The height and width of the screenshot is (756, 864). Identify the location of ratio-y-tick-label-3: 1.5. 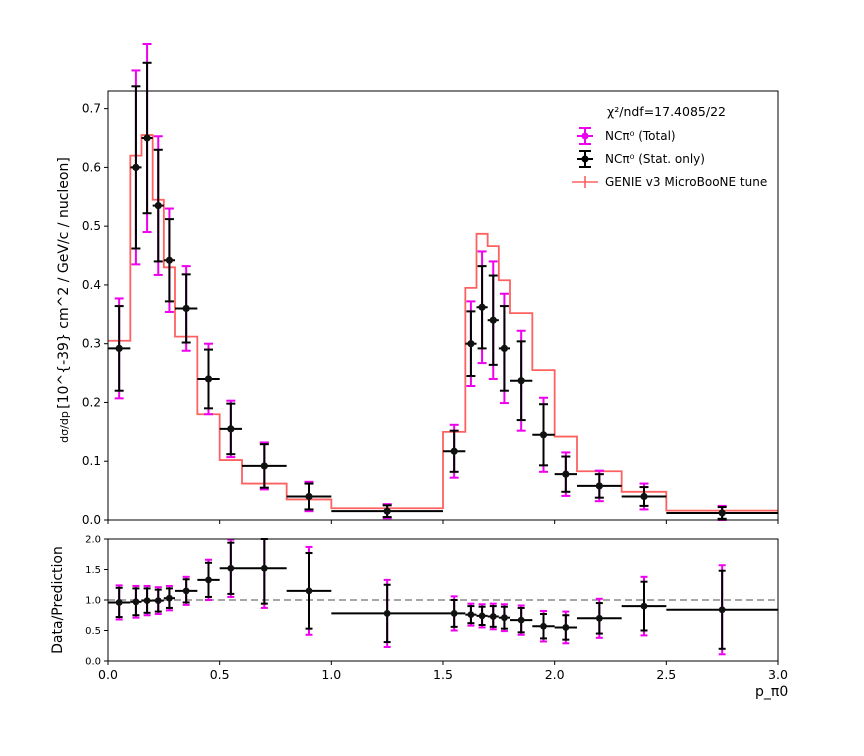
(93, 570).